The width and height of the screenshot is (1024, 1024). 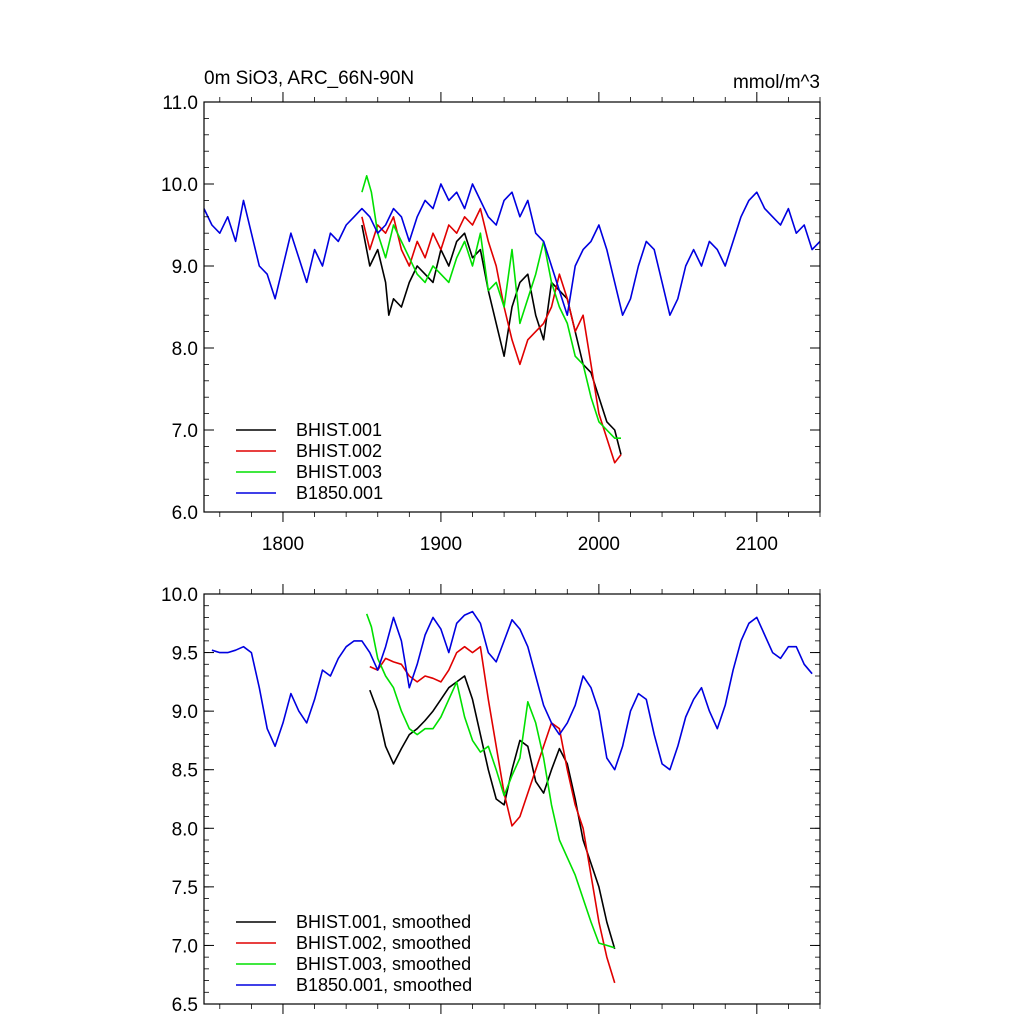 What do you see at coordinates (776, 82) in the screenshot?
I see `top-panel-units: mmol/m^3` at bounding box center [776, 82].